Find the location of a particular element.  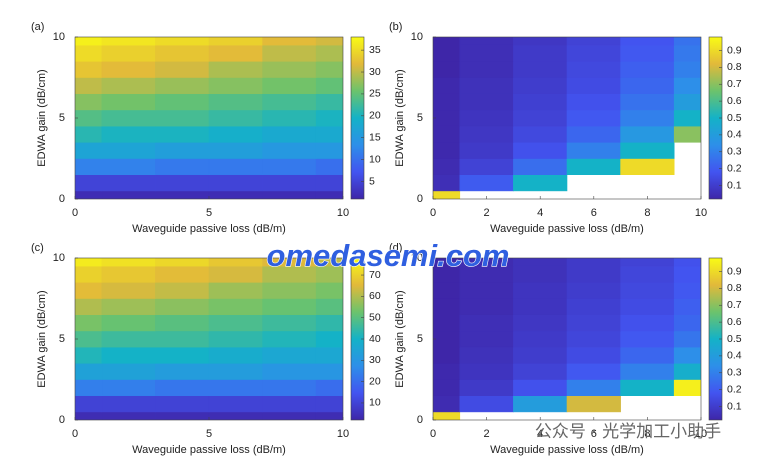

panel-label: (b) is located at coordinates (395, 27).